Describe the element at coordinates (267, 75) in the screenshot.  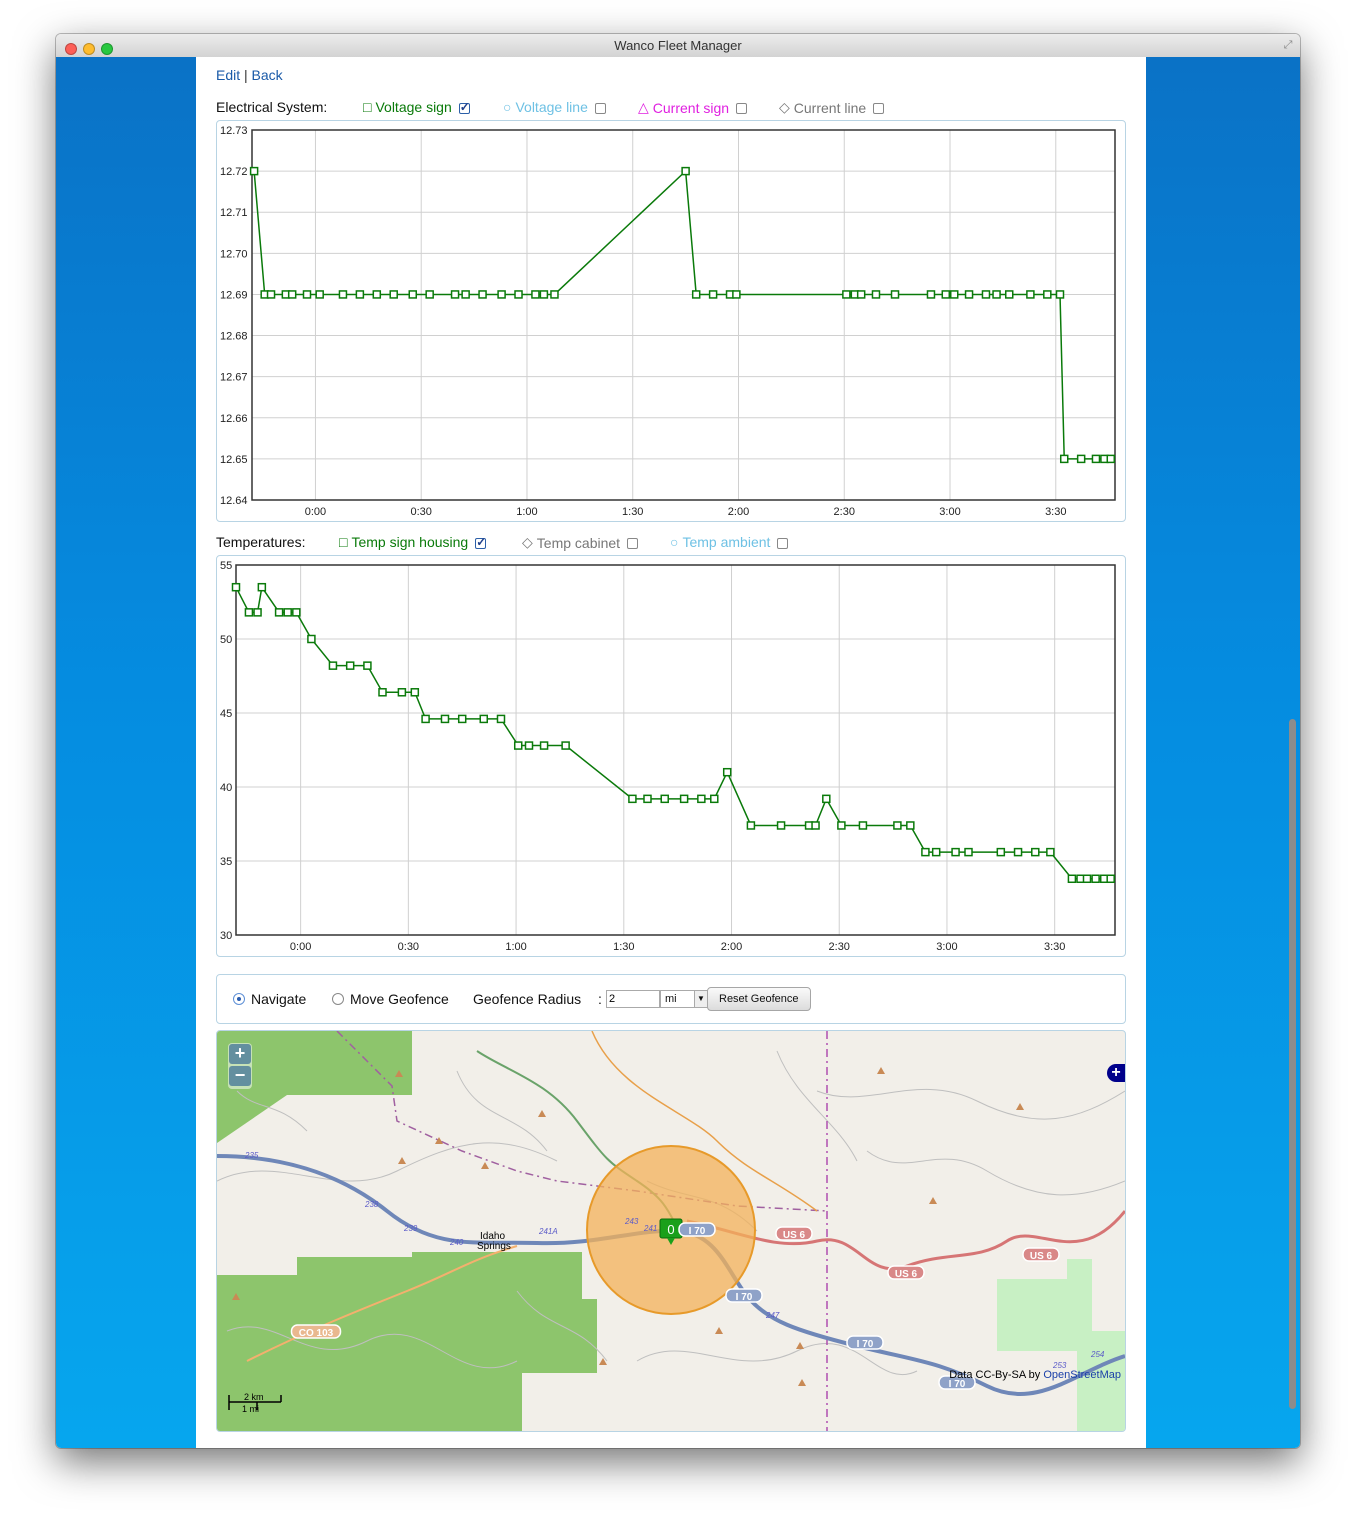
I see `back-link: Back` at that location.